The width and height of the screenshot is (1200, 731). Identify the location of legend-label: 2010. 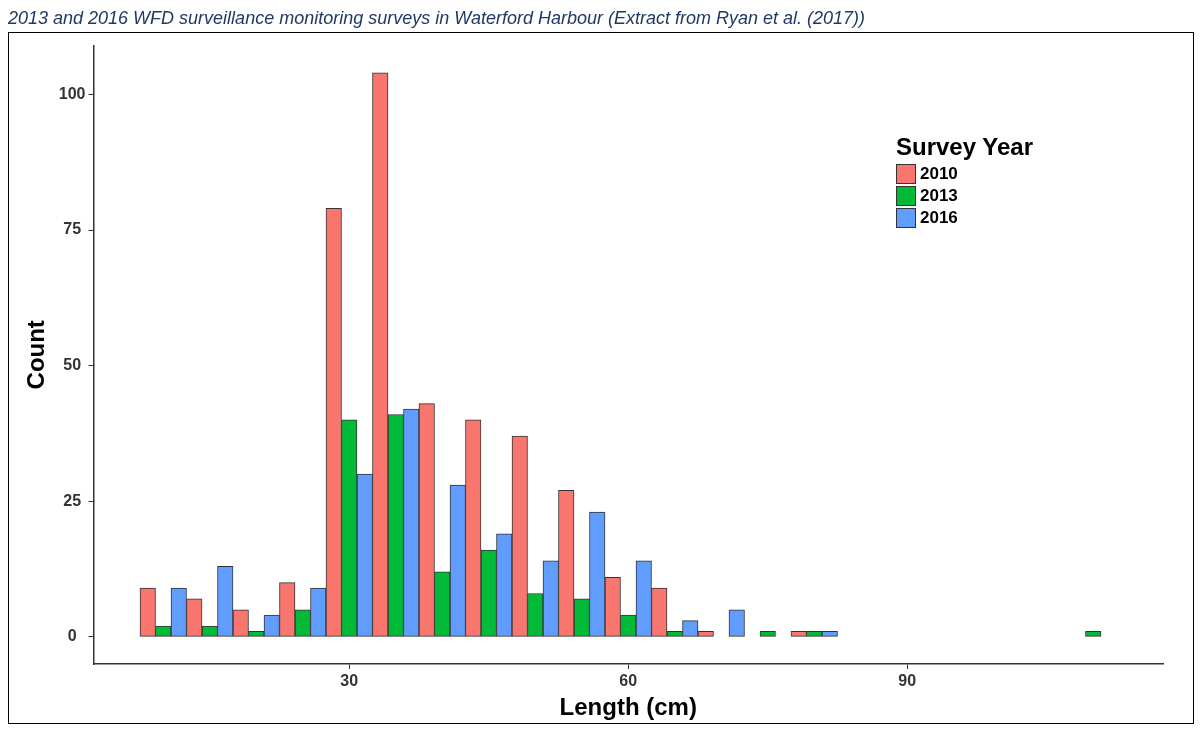
(938, 174).